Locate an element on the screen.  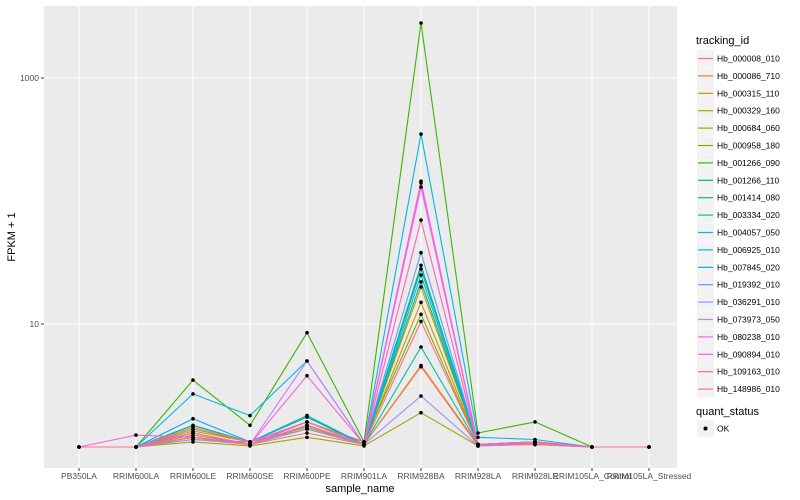
x-tick-label: RRIM105LA_Control is located at coordinates (592, 476).